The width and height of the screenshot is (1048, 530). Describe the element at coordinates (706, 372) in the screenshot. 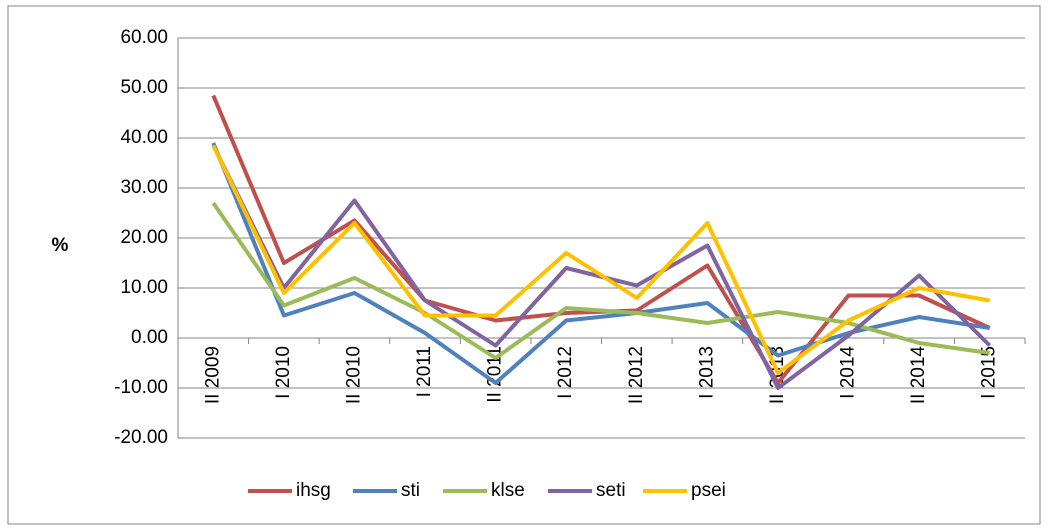

I see `x-tick-label: I 2013` at that location.